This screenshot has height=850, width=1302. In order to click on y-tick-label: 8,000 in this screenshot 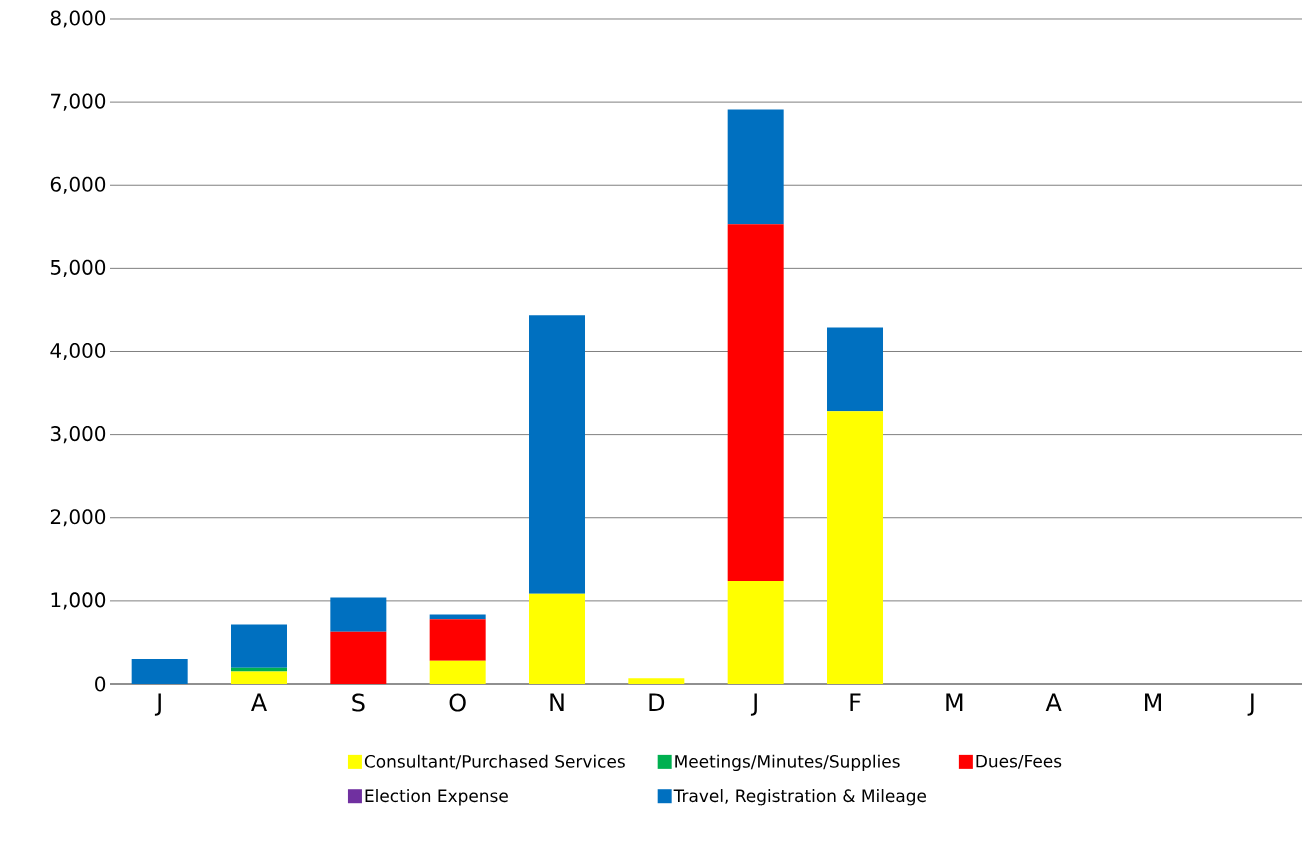, I will do `click(78, 19)`.